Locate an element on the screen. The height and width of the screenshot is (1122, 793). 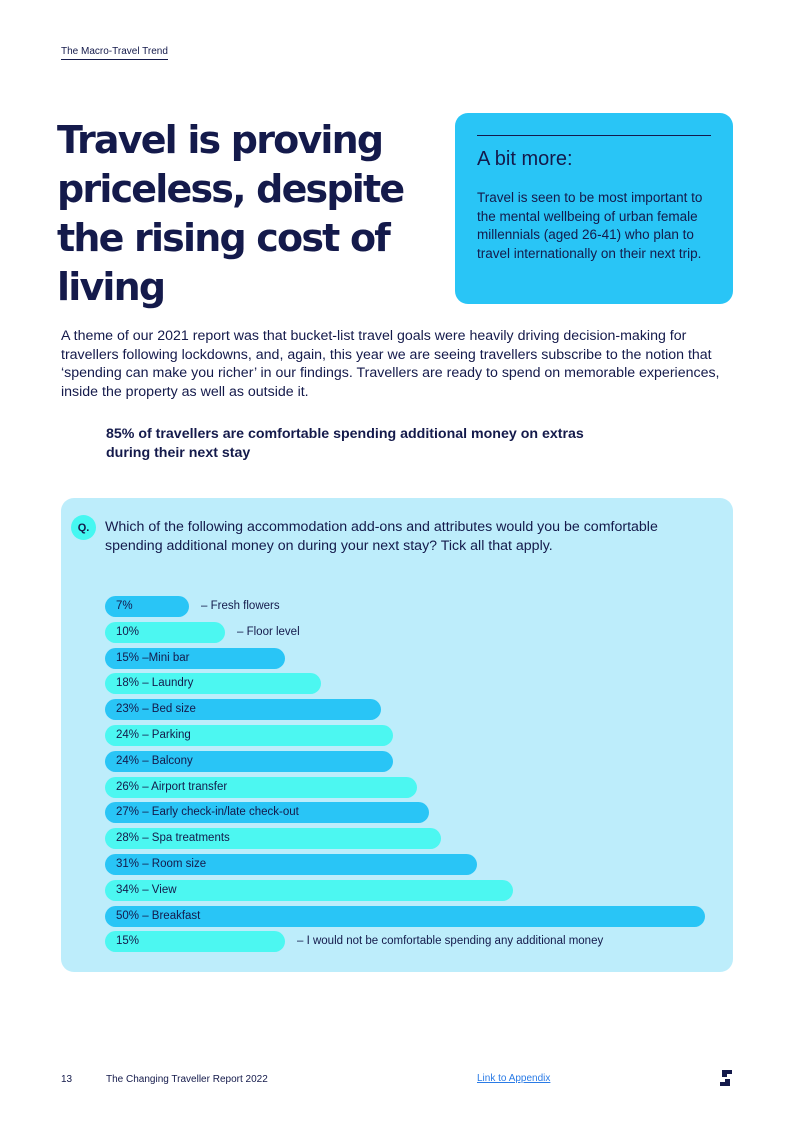
bar-13: 50% – Breakfast is located at coordinates (405, 916).